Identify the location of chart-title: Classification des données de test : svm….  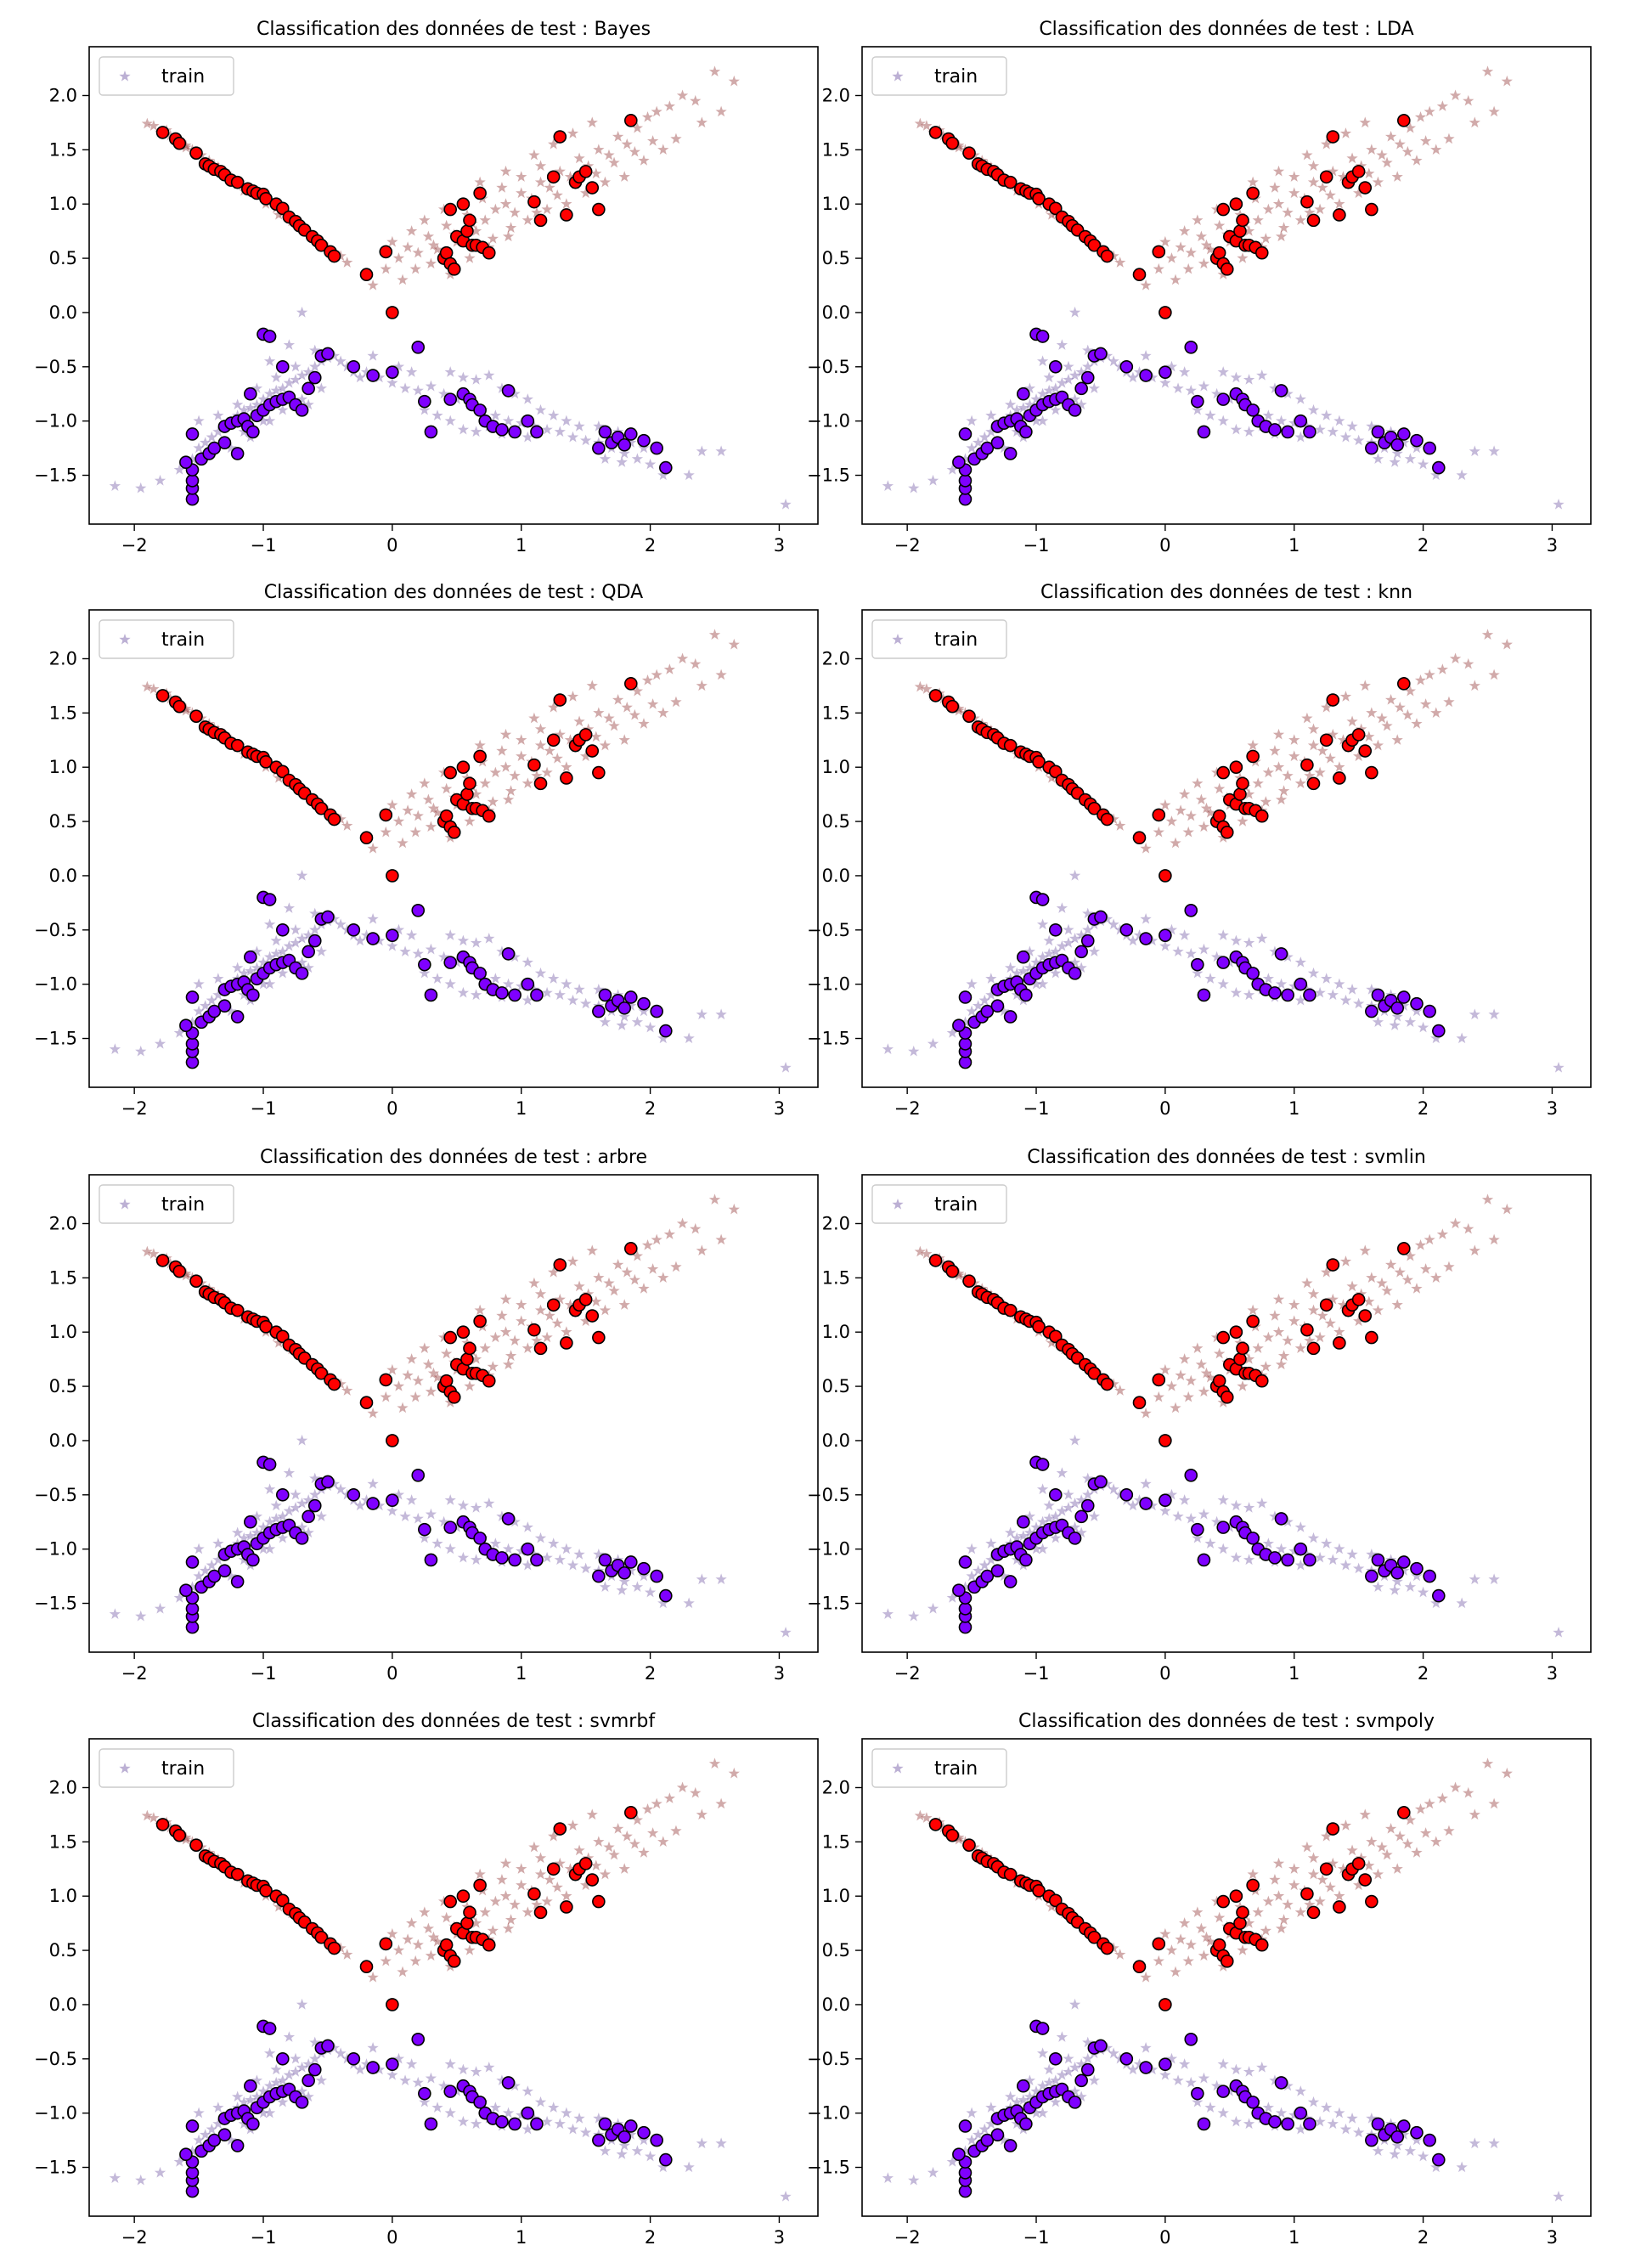
(454, 1721).